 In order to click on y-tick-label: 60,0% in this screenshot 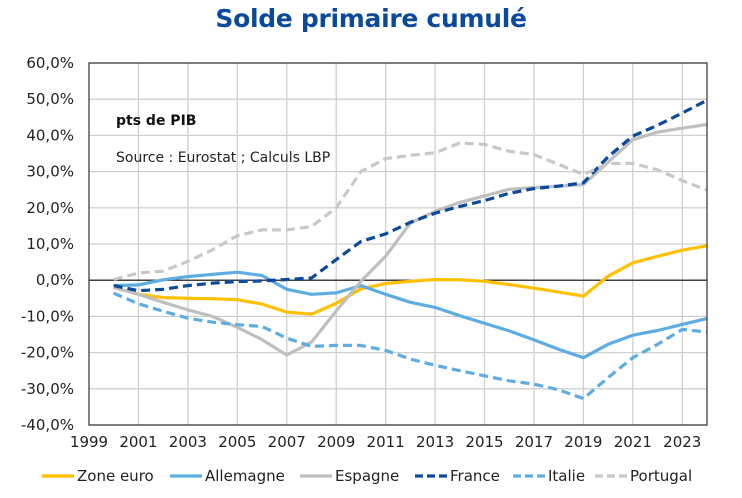, I will do `click(50, 63)`.